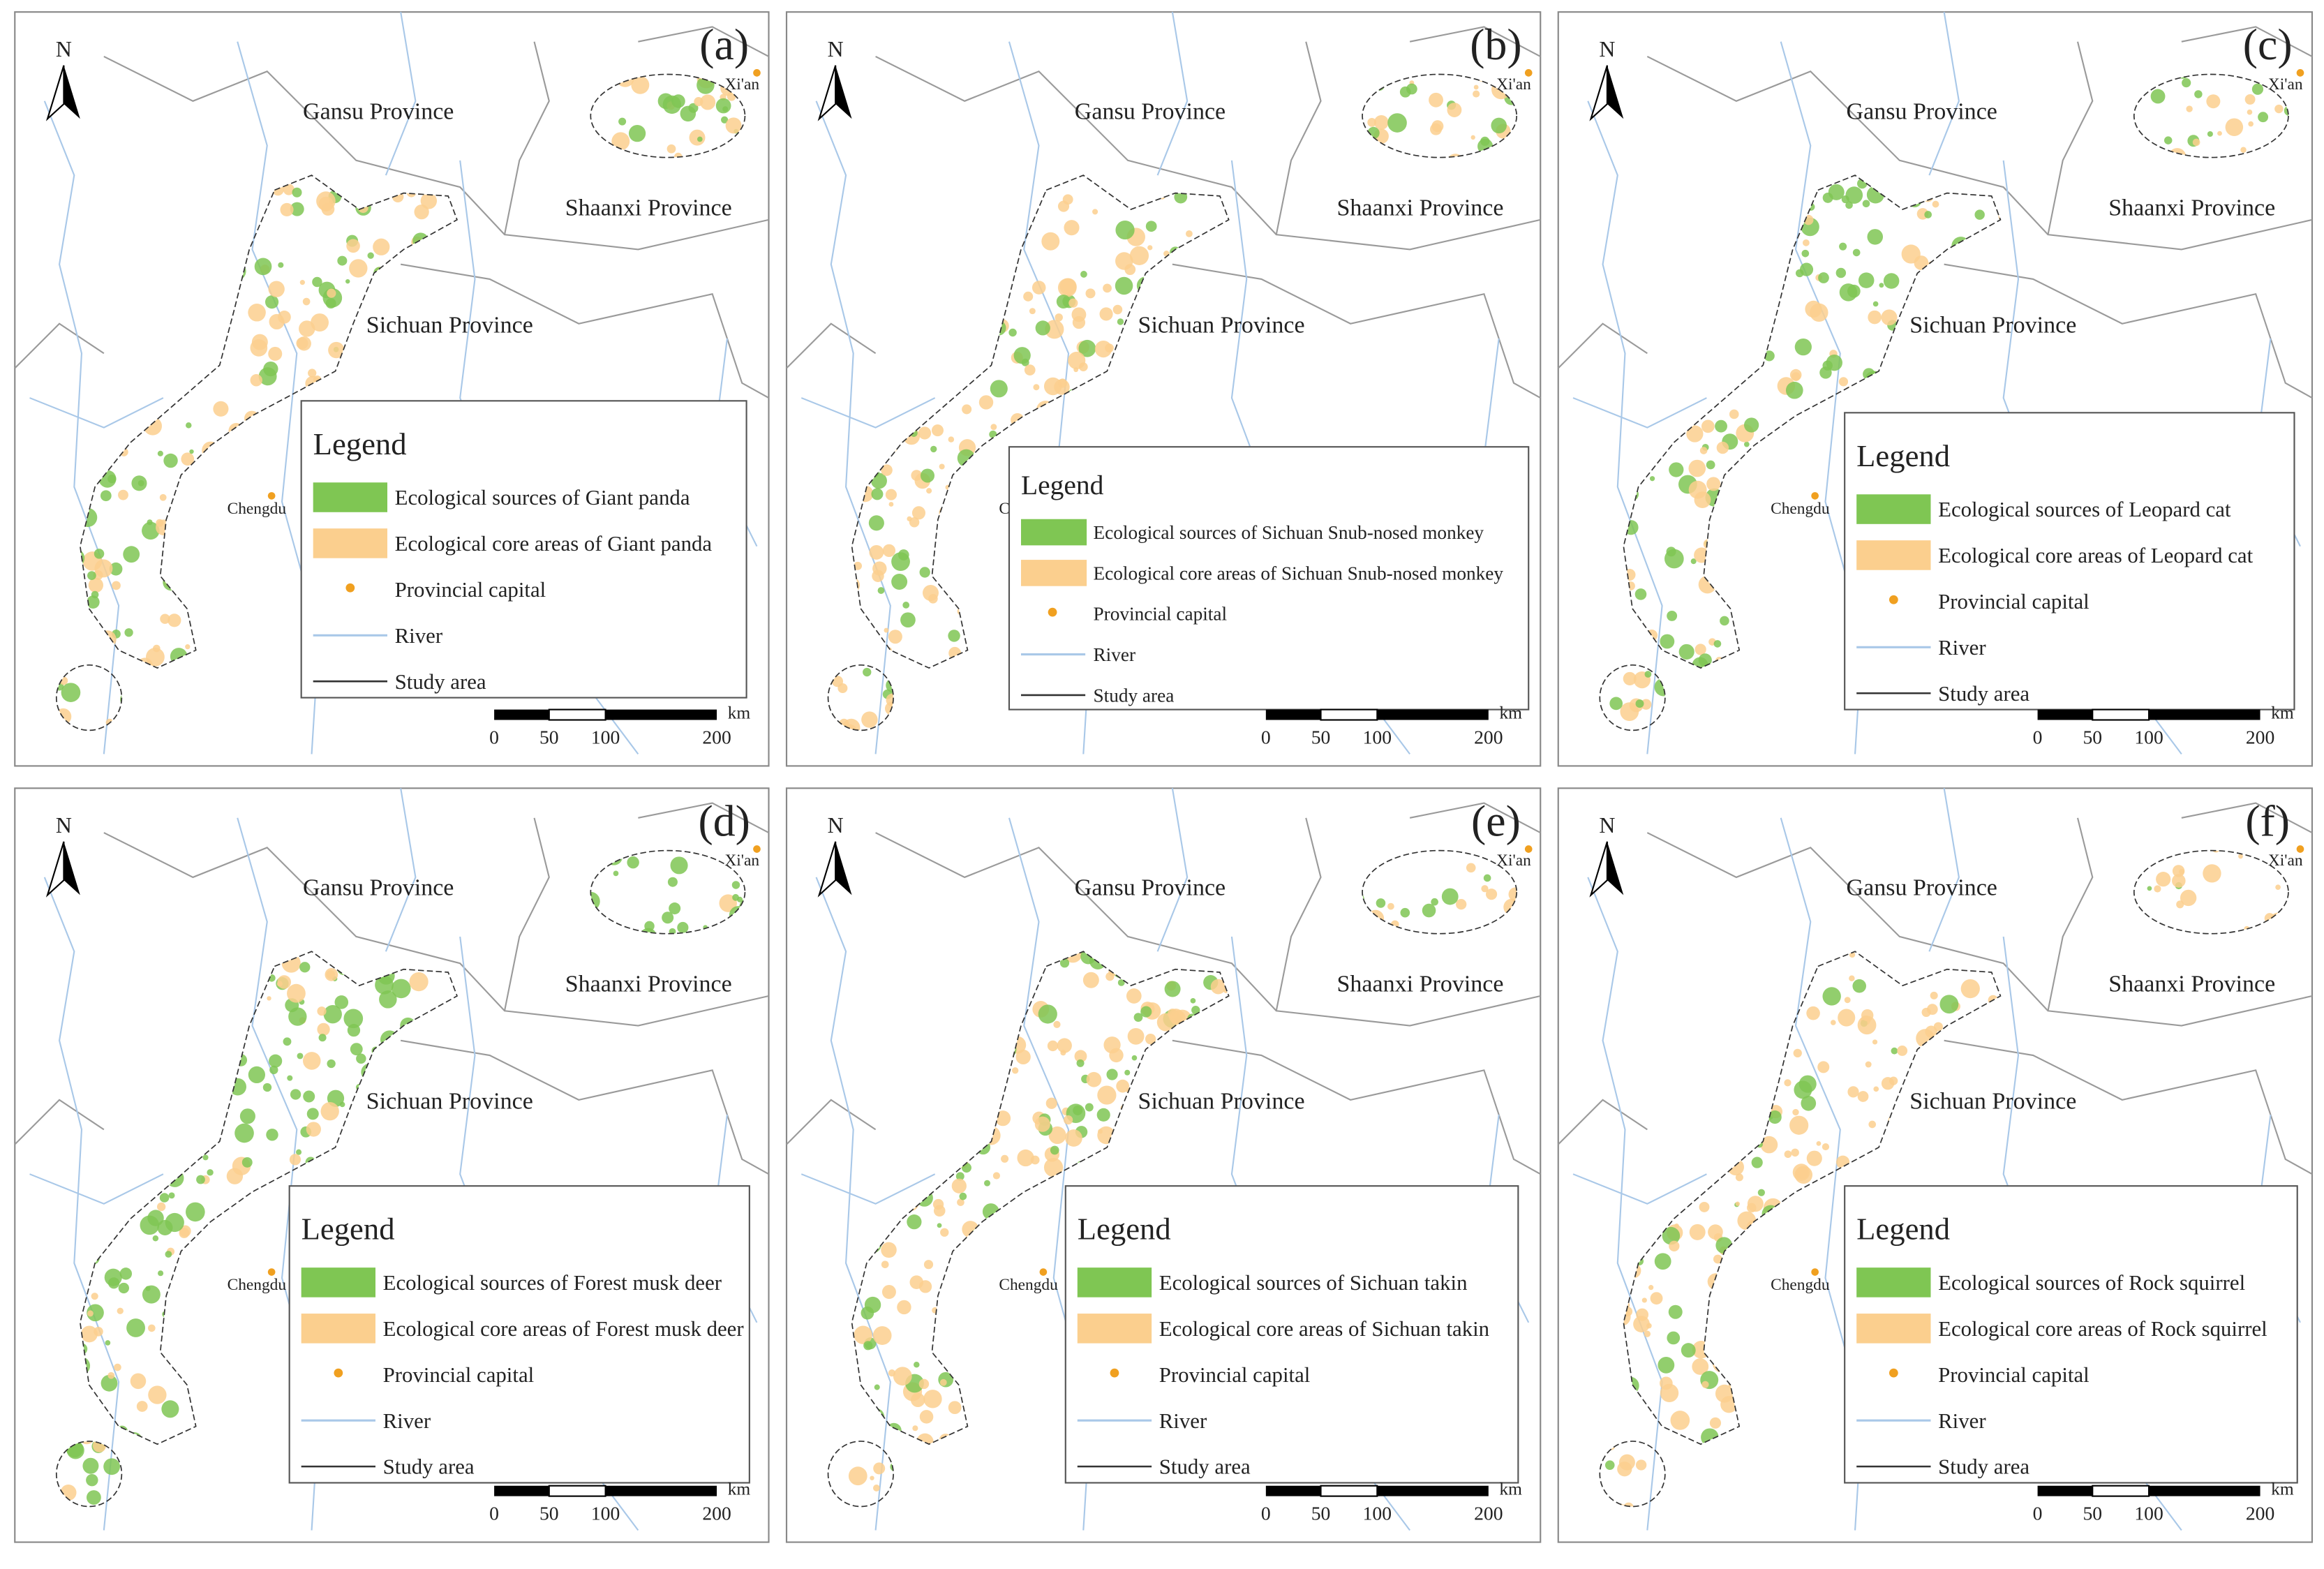 This screenshot has height=1569, width=2324. Describe the element at coordinates (2191, 208) in the screenshot. I see `province-label: Shaanxi Province` at that location.